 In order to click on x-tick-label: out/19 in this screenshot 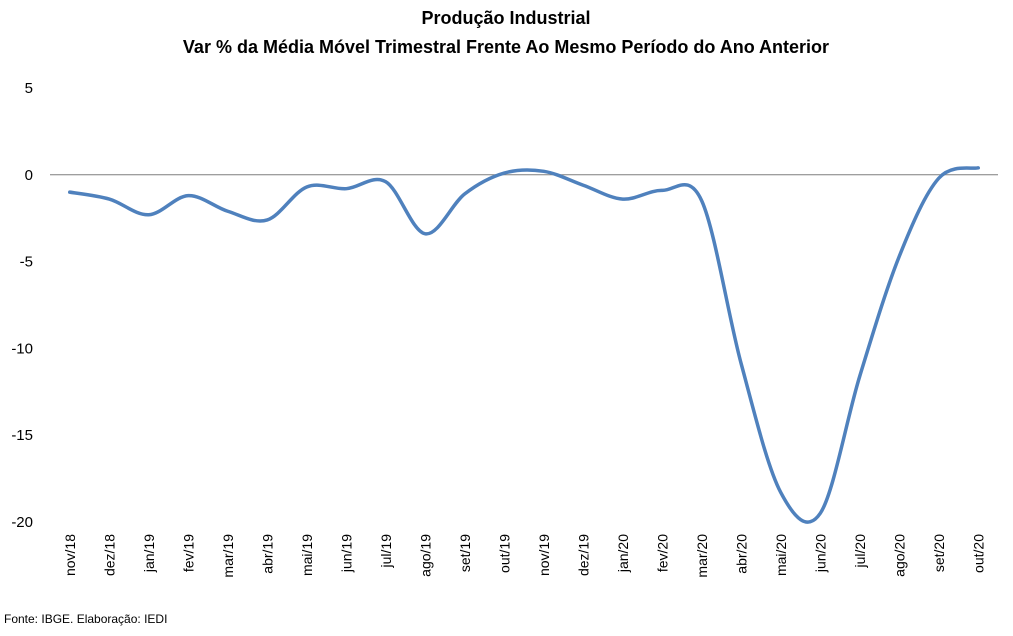, I will do `click(504, 553)`.